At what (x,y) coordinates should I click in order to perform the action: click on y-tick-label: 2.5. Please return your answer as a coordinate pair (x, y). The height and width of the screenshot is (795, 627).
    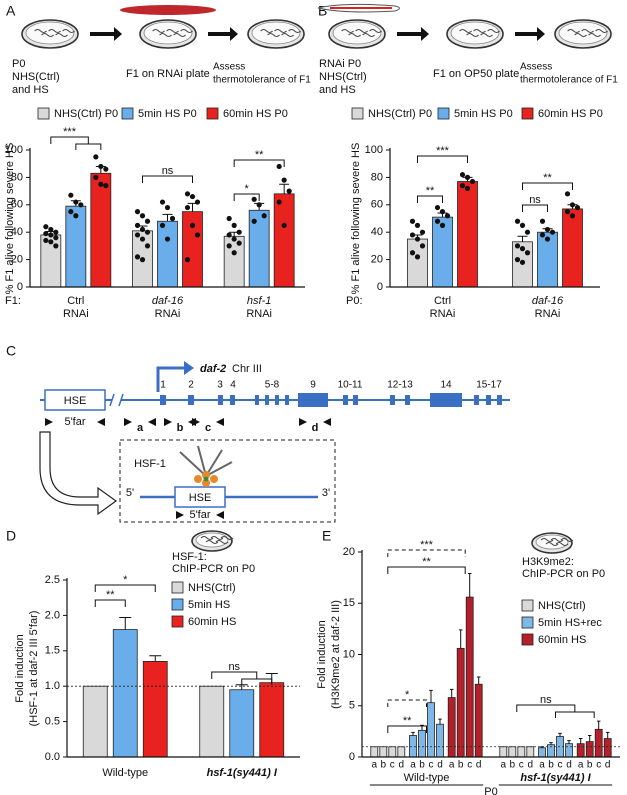
    Looking at the image, I should click on (52, 580).